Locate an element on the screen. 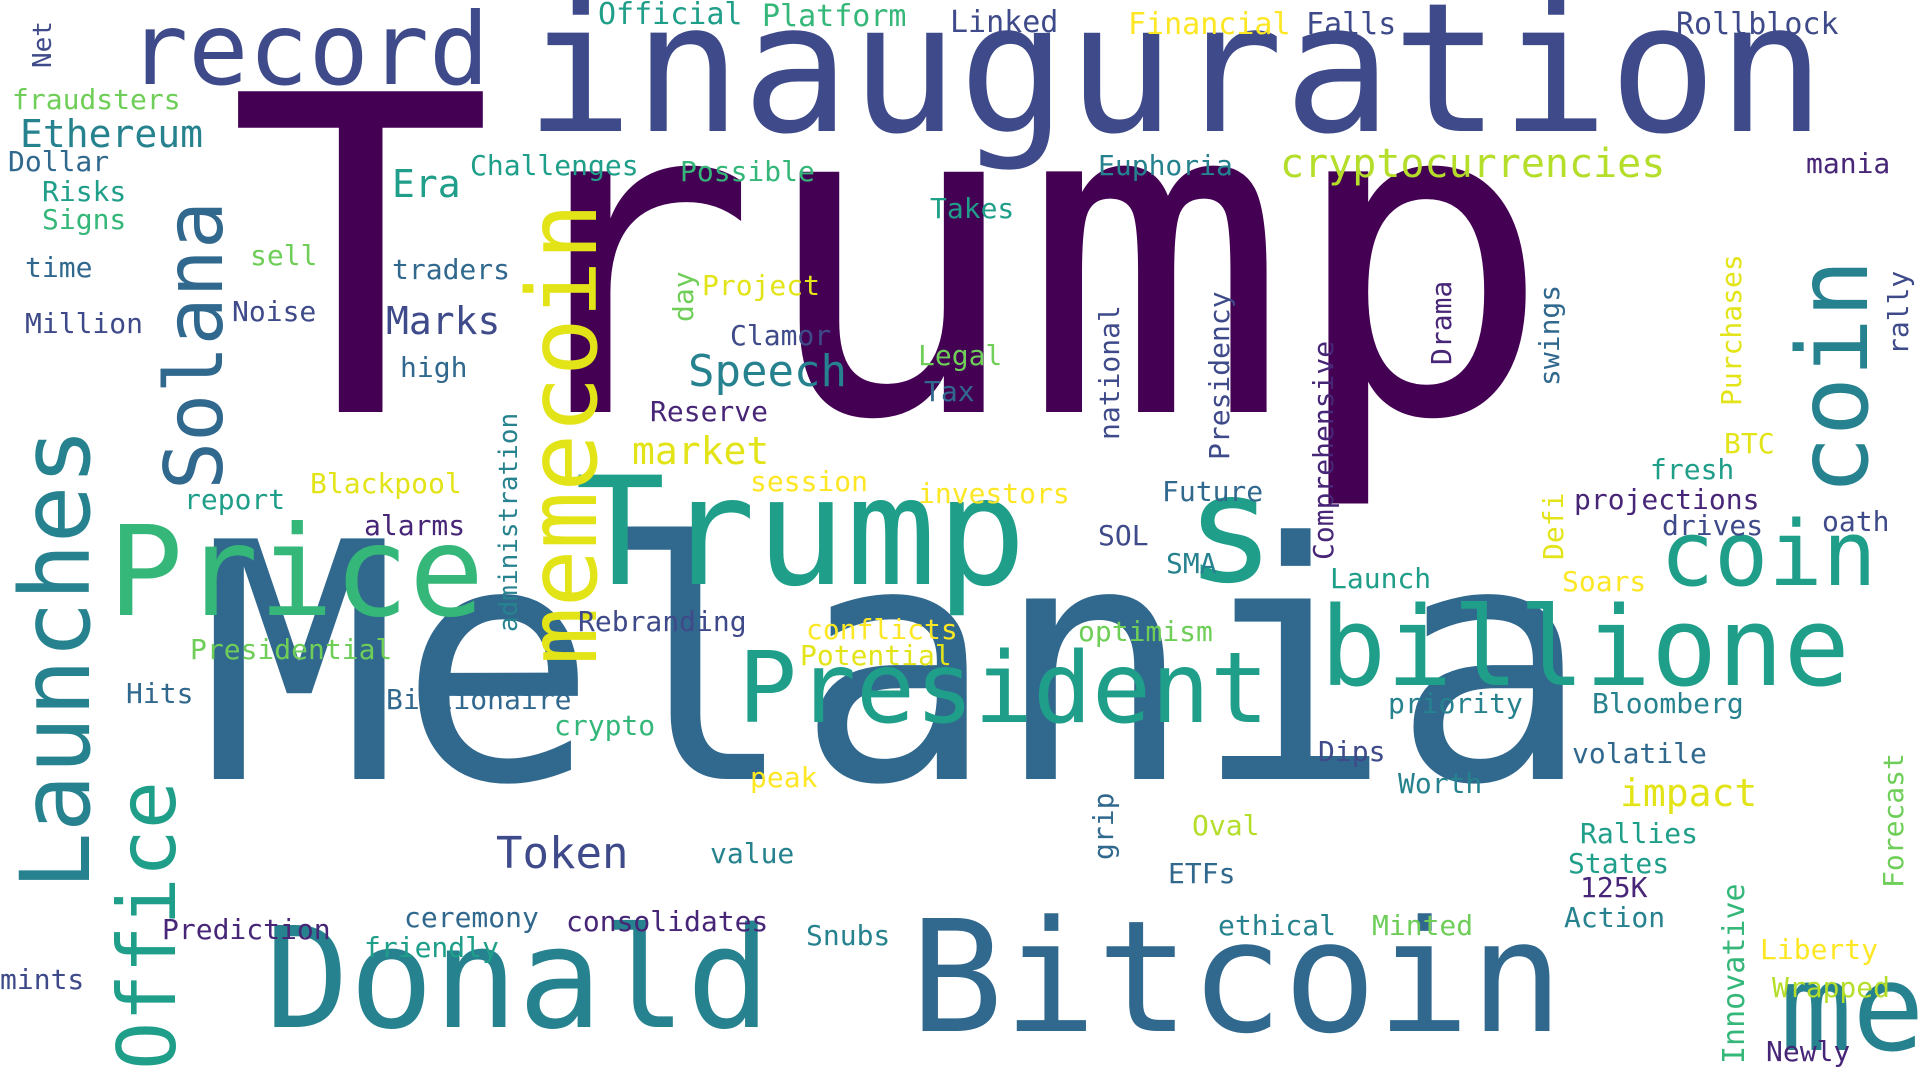  word: Innovative is located at coordinates (1734, 973).